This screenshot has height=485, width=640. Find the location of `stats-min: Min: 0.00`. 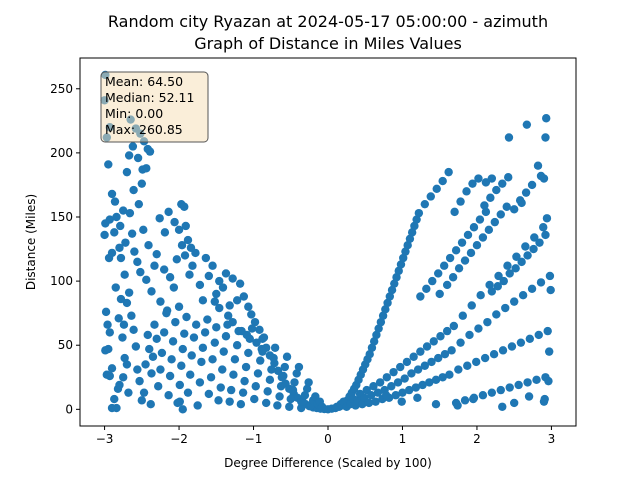

stats-min: Min: 0.00 is located at coordinates (134, 113).